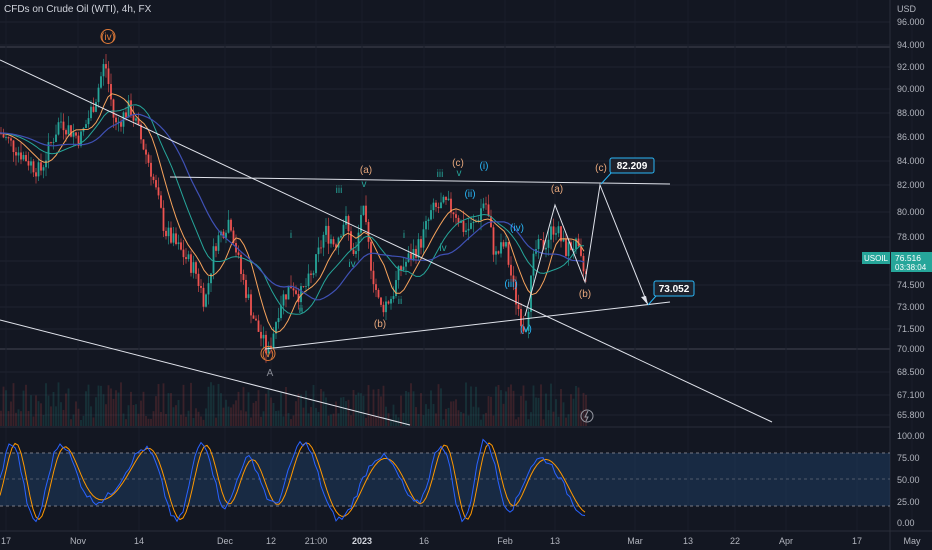  I want to click on target-box-lower: 73.052, so click(671, 293).